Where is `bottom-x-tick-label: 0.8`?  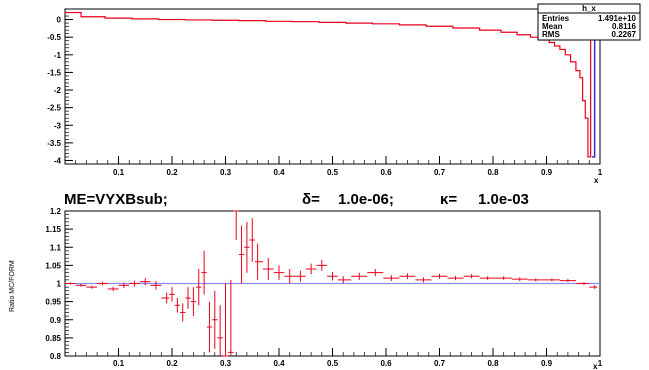 bottom-x-tick-label: 0.8 is located at coordinates (493, 363).